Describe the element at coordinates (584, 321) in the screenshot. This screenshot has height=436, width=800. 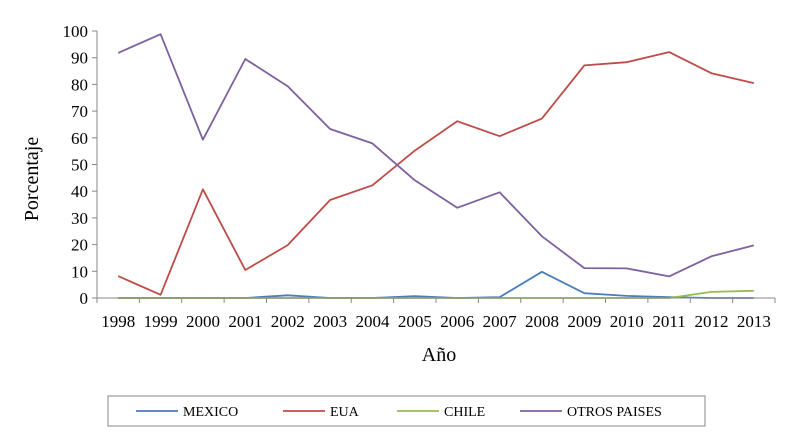
I see `x-tick-label: 2009` at that location.